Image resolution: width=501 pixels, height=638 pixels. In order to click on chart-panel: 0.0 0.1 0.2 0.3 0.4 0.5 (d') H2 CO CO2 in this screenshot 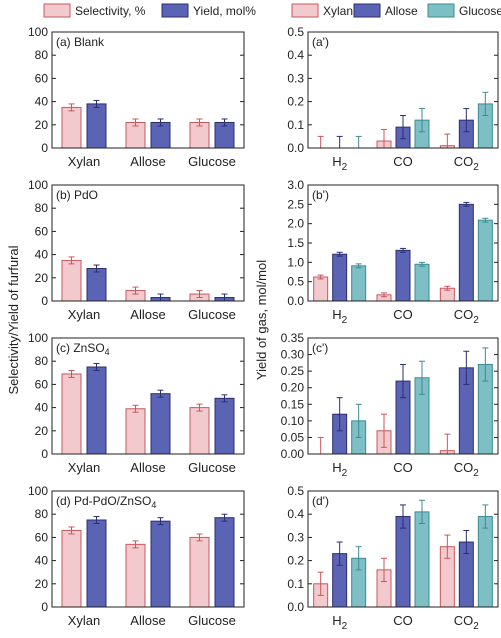, I will do `click(393, 558)`.